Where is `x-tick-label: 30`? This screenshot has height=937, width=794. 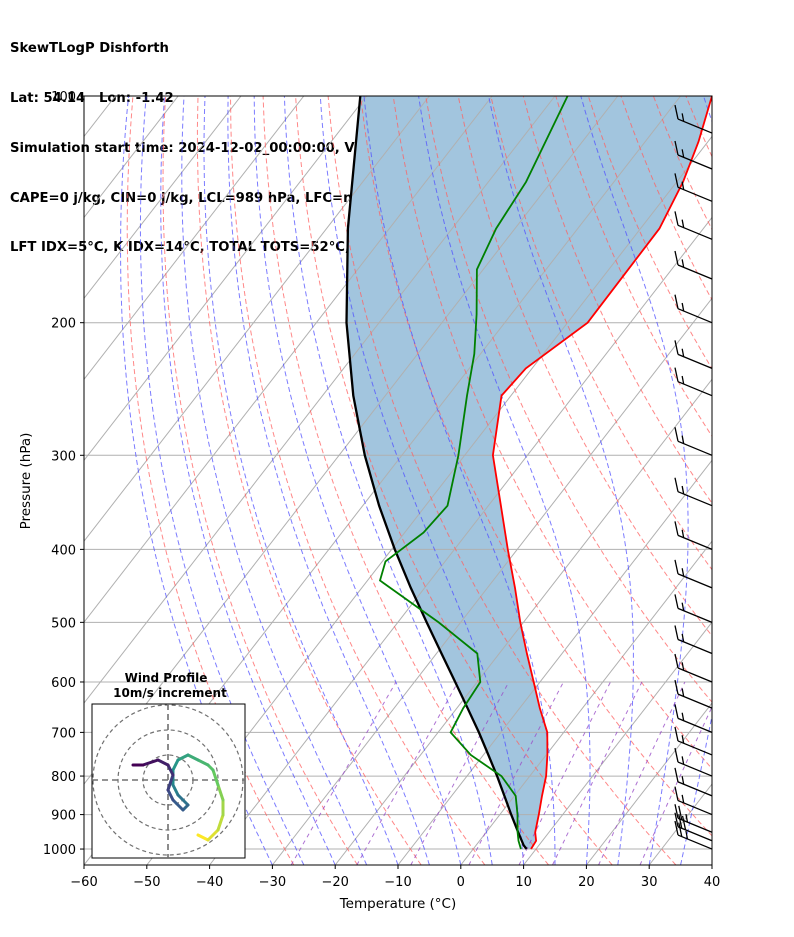
x-tick-label: 30 is located at coordinates (649, 882).